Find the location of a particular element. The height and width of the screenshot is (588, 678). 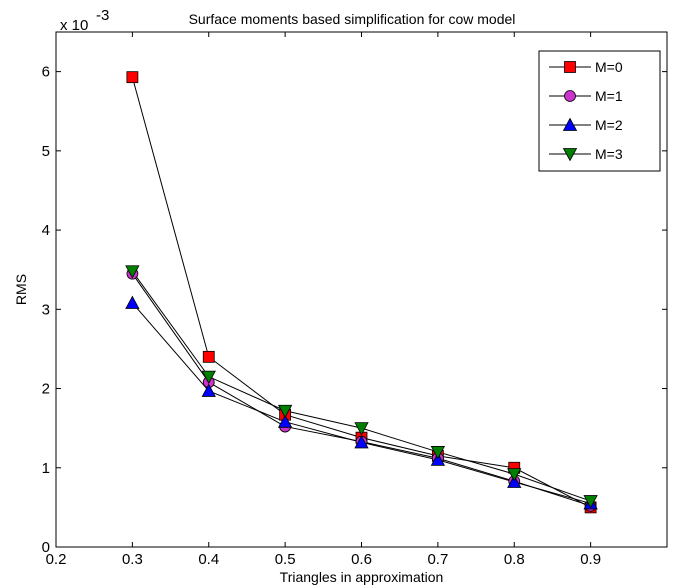

legend-item: M=1 is located at coordinates (586, 96).